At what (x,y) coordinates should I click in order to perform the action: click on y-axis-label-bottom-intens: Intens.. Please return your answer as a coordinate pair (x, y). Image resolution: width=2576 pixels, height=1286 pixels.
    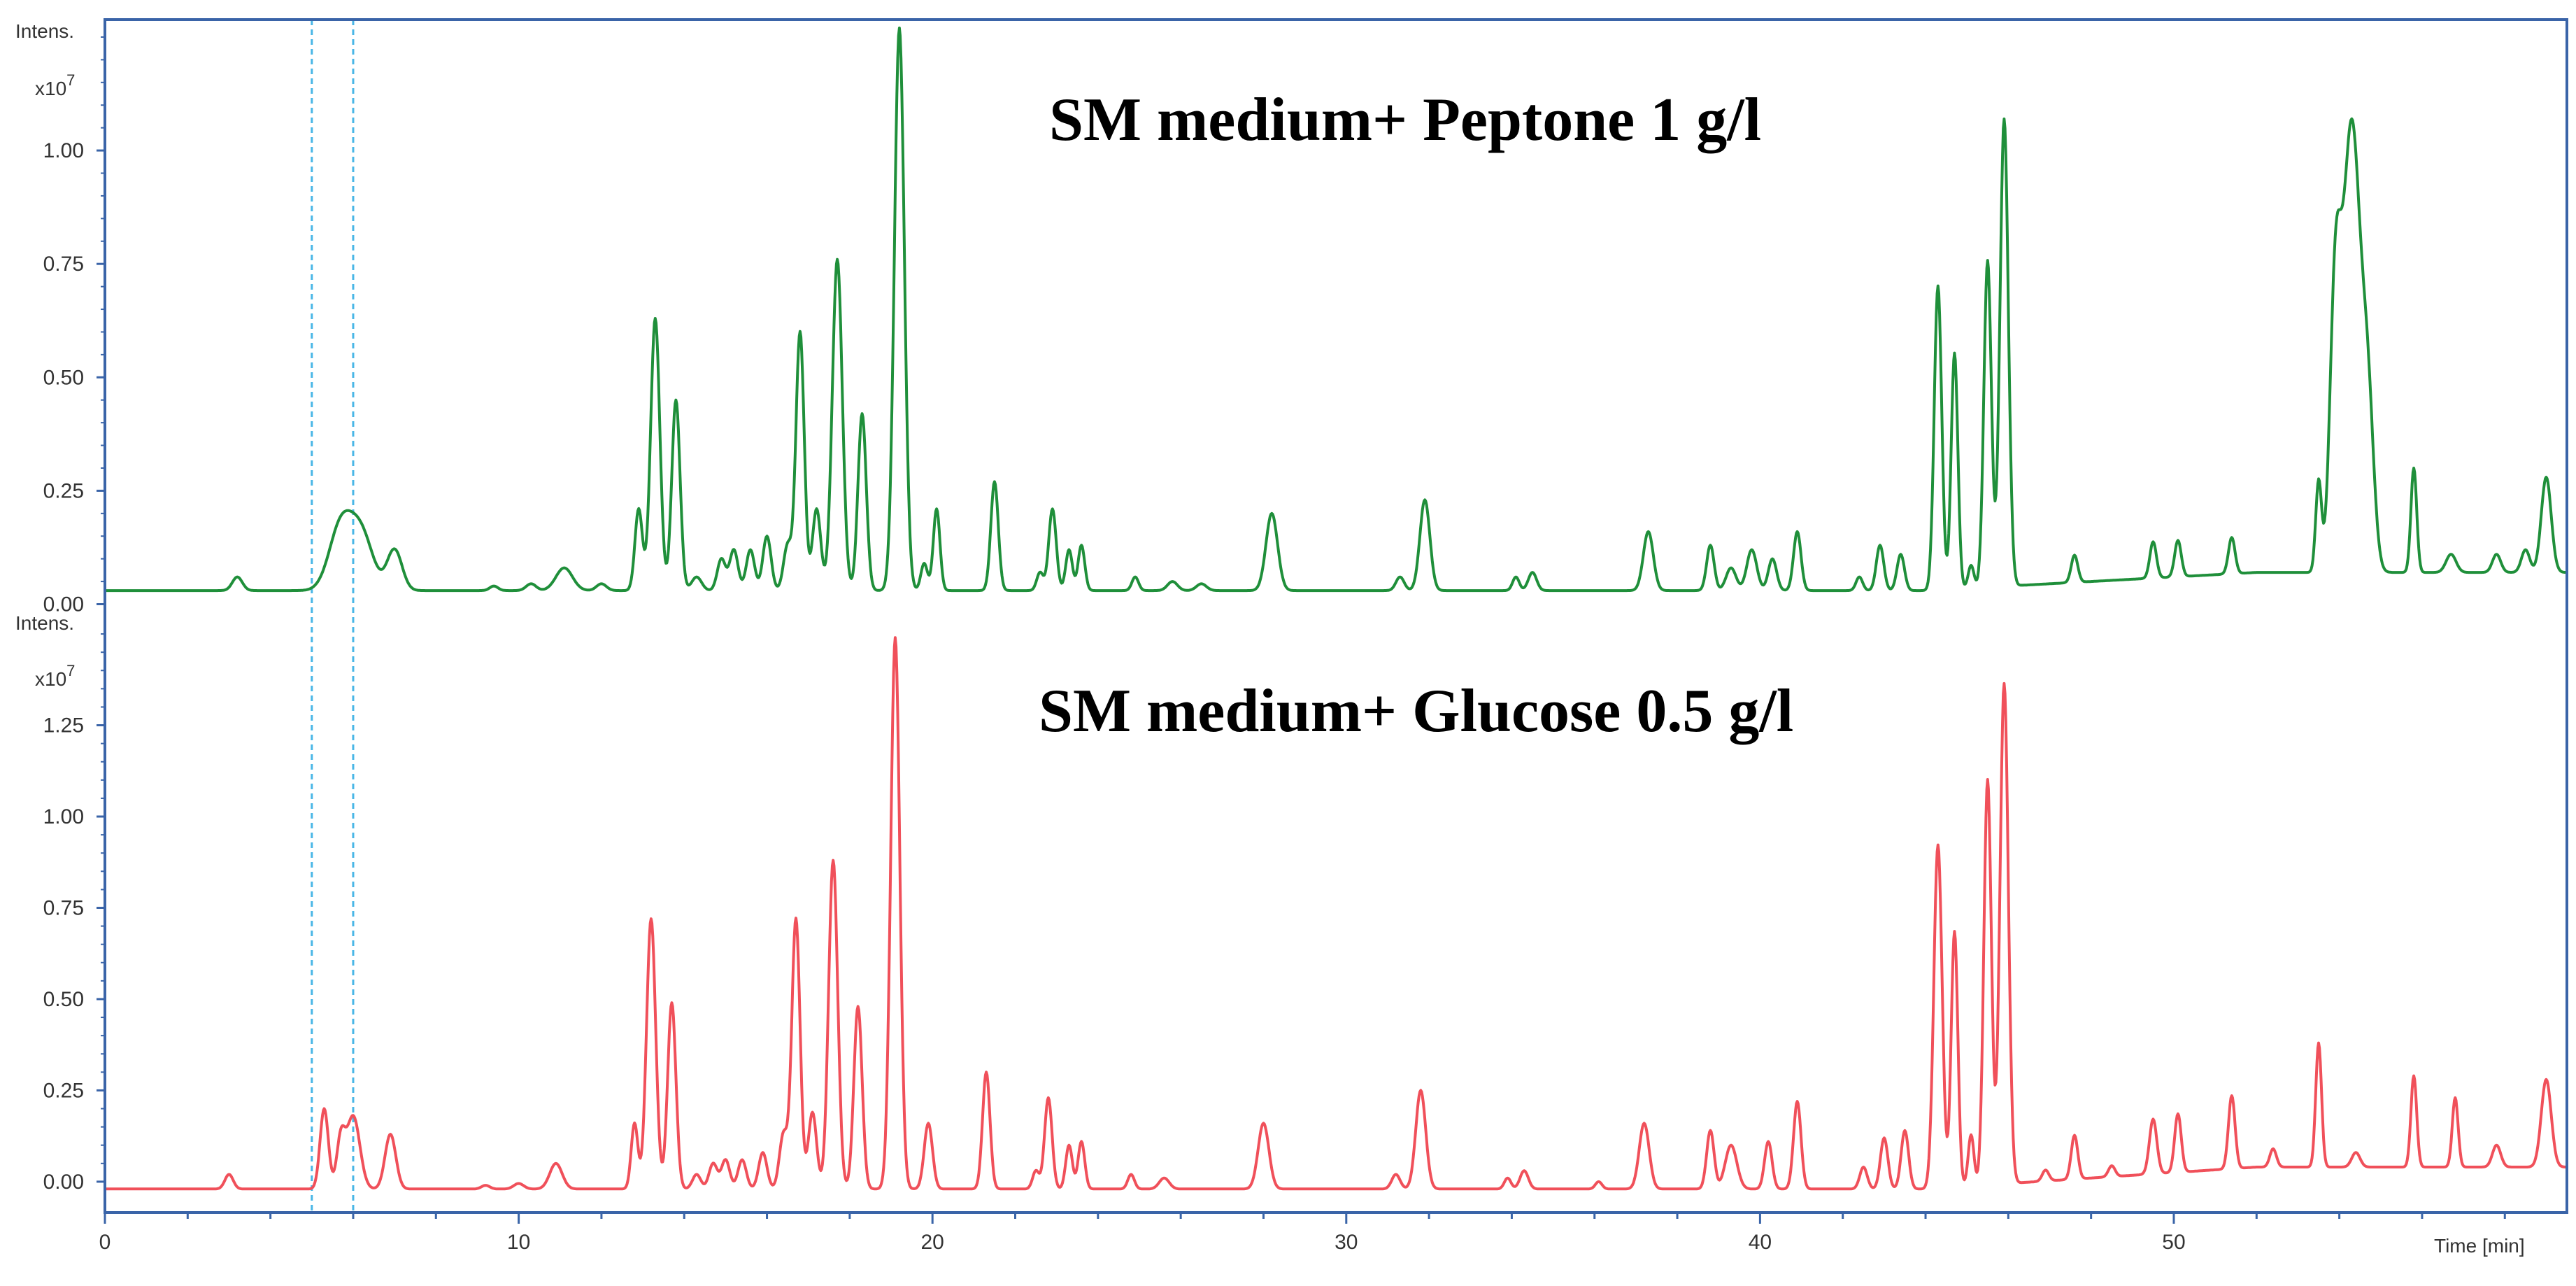
    Looking at the image, I should click on (44, 623).